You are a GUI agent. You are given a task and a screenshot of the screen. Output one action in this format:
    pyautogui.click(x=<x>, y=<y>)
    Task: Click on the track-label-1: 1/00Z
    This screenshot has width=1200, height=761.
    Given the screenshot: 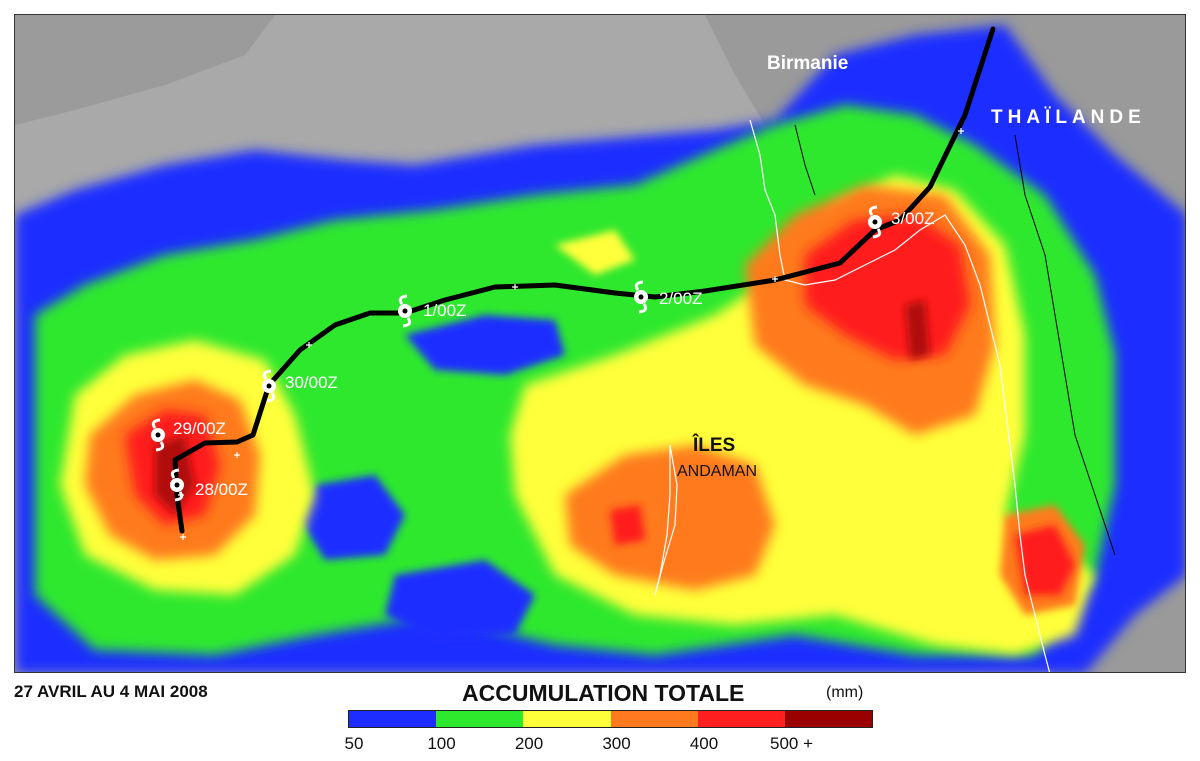 What is the action you would take?
    pyautogui.click(x=445, y=310)
    